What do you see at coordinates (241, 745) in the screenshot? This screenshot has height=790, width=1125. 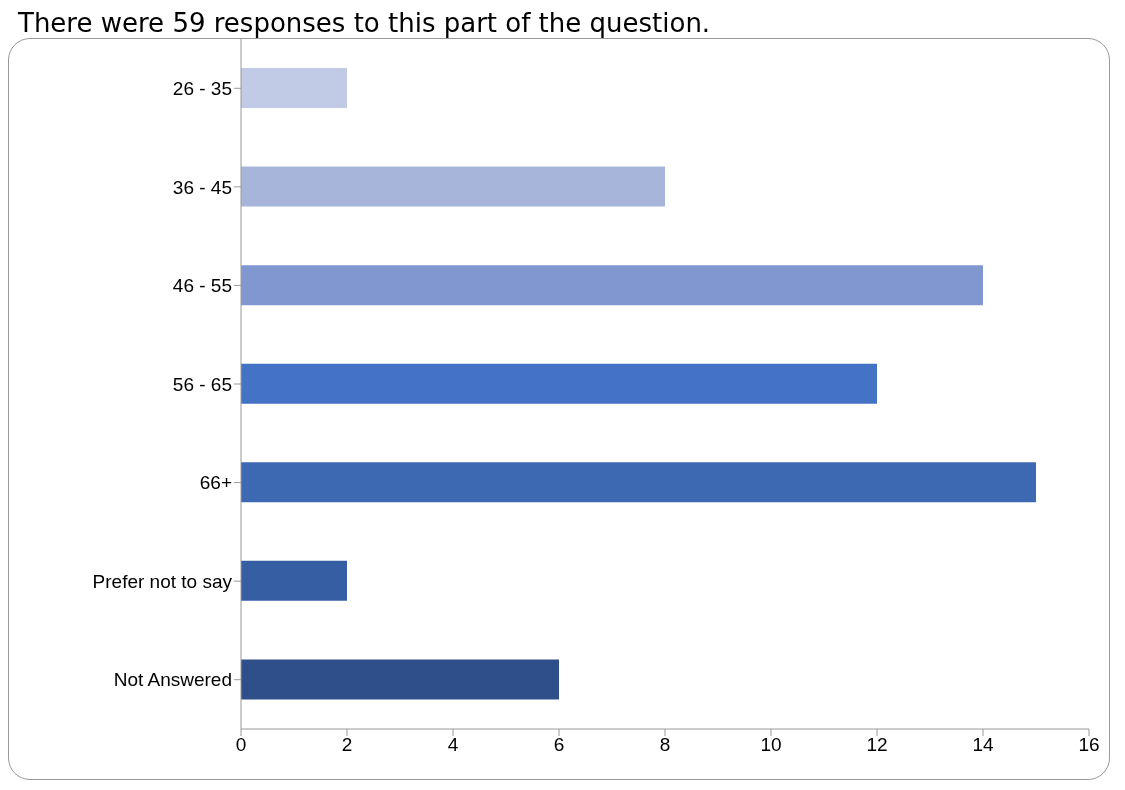 I see `x-tick-label: 0` at bounding box center [241, 745].